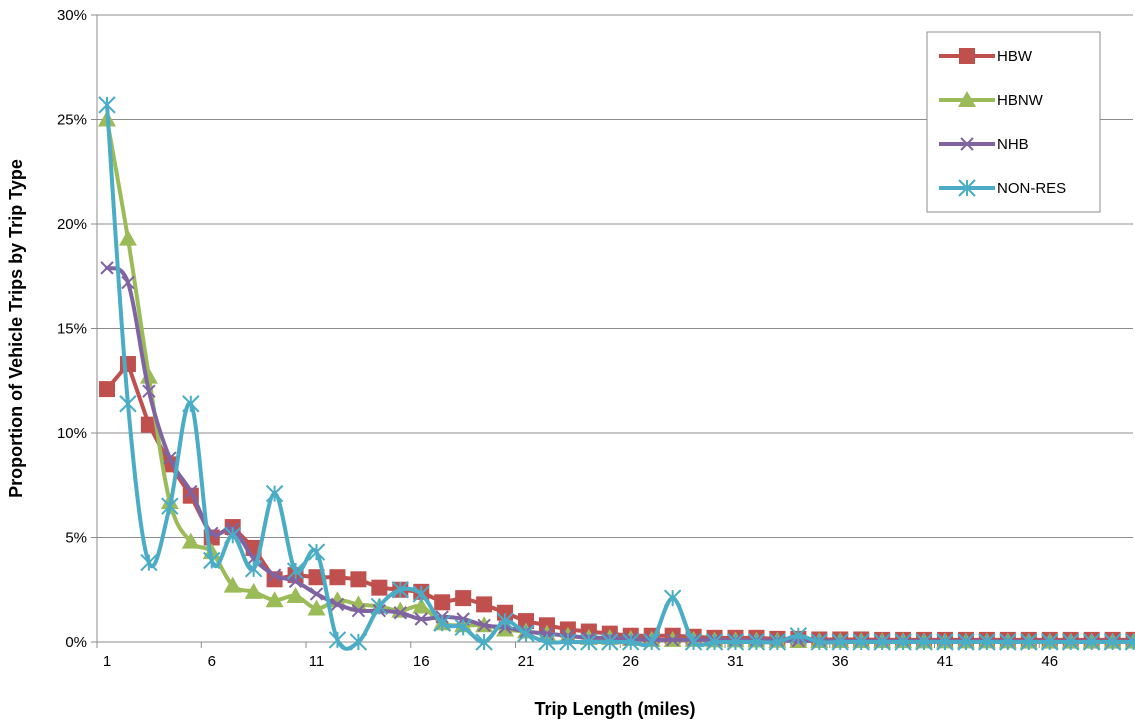 This screenshot has height=725, width=1135. What do you see at coordinates (526, 661) in the screenshot?
I see `x-tick-label: 21` at bounding box center [526, 661].